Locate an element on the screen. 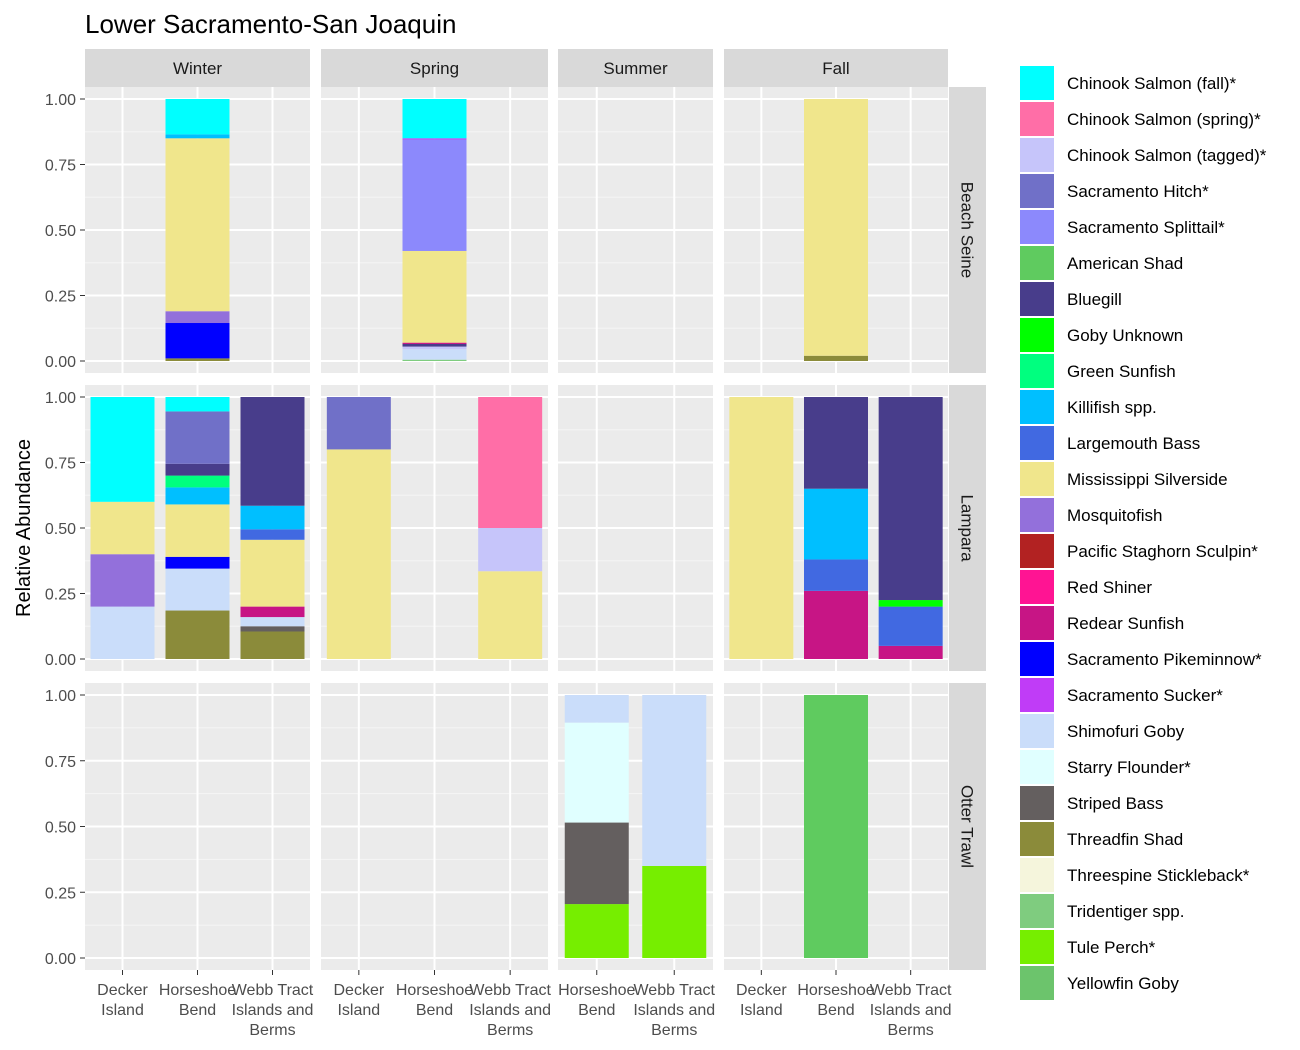 The height and width of the screenshot is (1050, 1300). legend-label: Mosquitofish is located at coordinates (1114, 515).